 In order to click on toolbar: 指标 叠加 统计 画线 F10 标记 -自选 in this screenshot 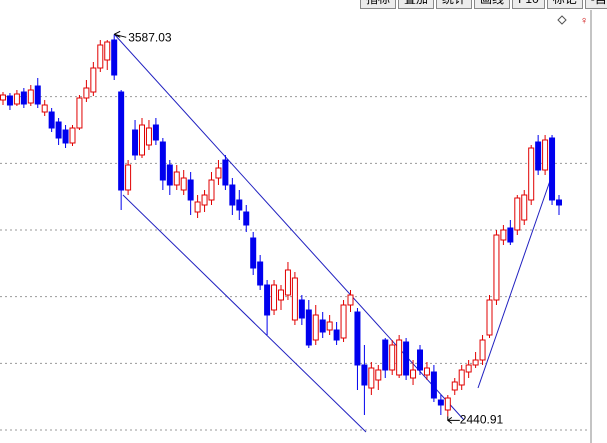, I will do `click(483, 4)`.